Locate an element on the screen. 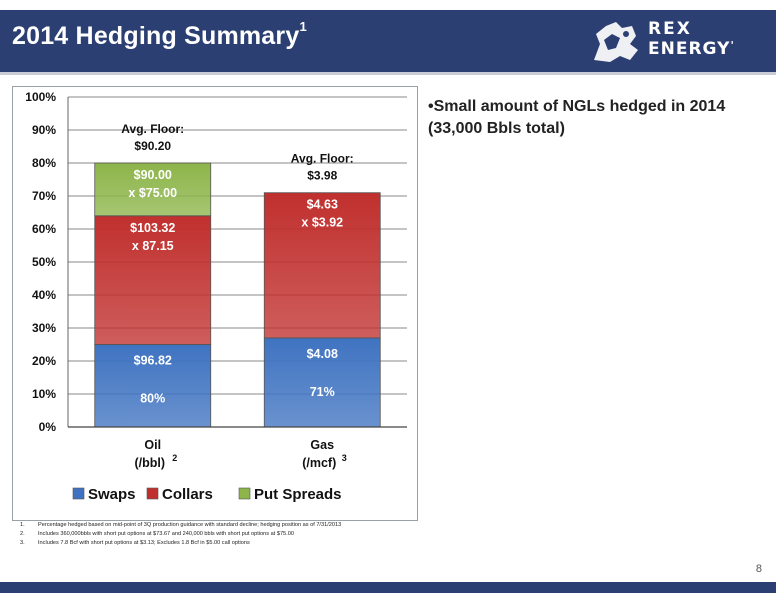 The height and width of the screenshot is (600, 776). avg-floor-annotation: $3.98 is located at coordinates (322, 176).